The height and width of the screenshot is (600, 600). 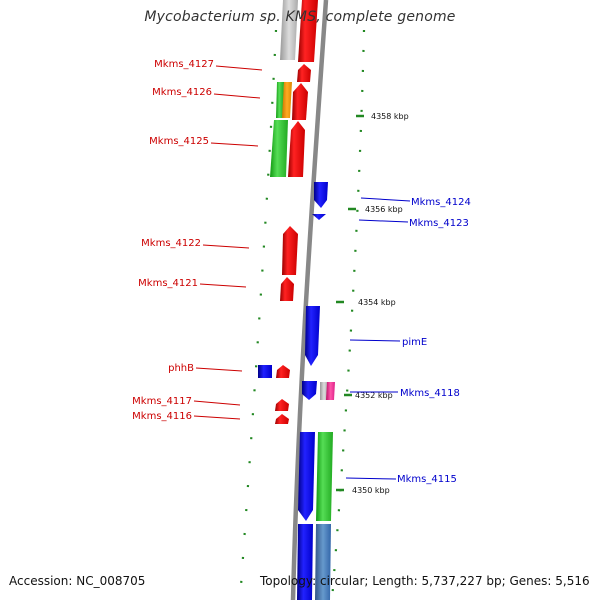 What do you see at coordinates (371, 490) in the screenshot?
I see `scale-label: 4350 kbp` at bounding box center [371, 490].